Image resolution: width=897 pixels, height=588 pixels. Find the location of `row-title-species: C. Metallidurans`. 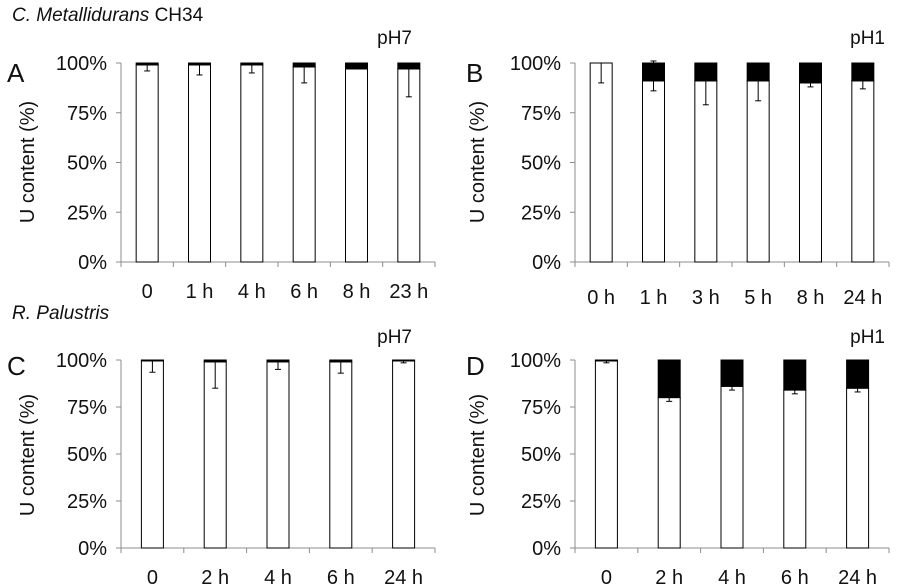

row-title-species: C. Metallidurans is located at coordinates (81, 15).